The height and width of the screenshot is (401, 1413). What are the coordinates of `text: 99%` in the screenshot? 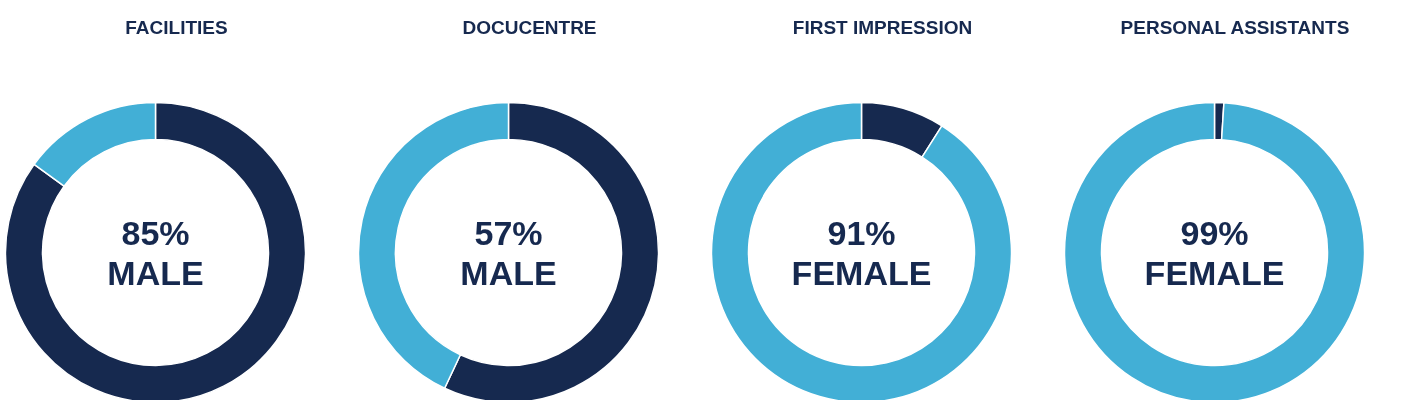 It's located at (1214, 232).